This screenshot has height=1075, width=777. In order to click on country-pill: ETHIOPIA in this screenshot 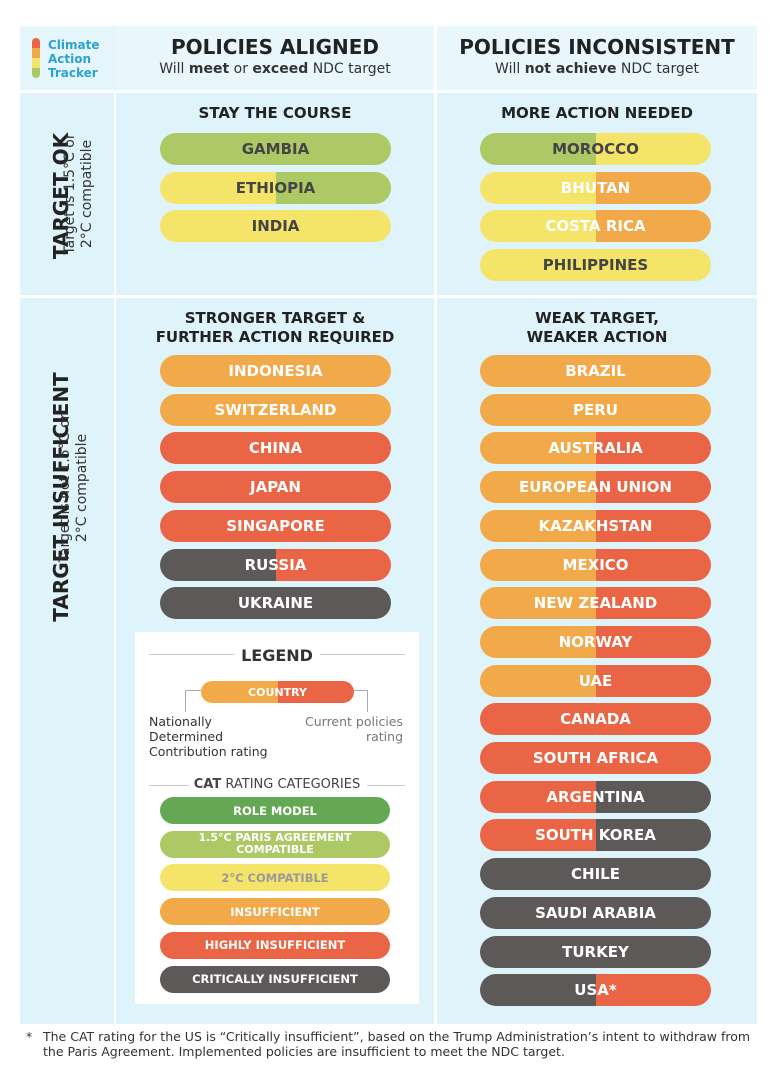, I will do `click(275, 187)`.